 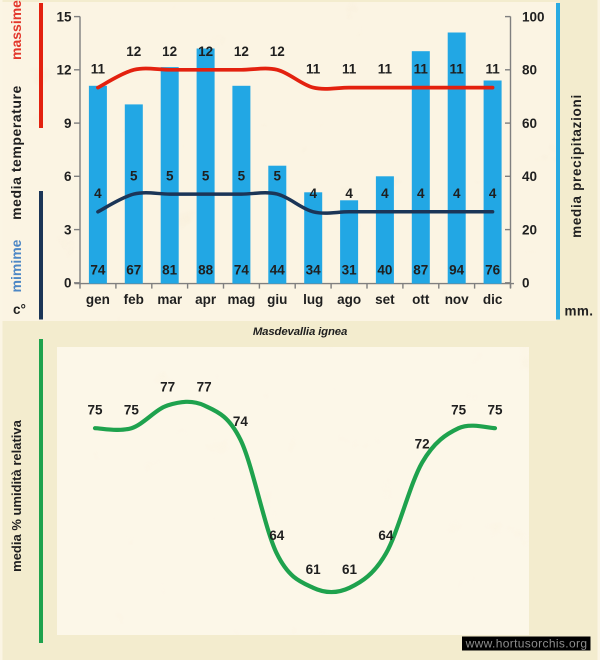 I want to click on svg-text: gen, so click(x=98, y=299).